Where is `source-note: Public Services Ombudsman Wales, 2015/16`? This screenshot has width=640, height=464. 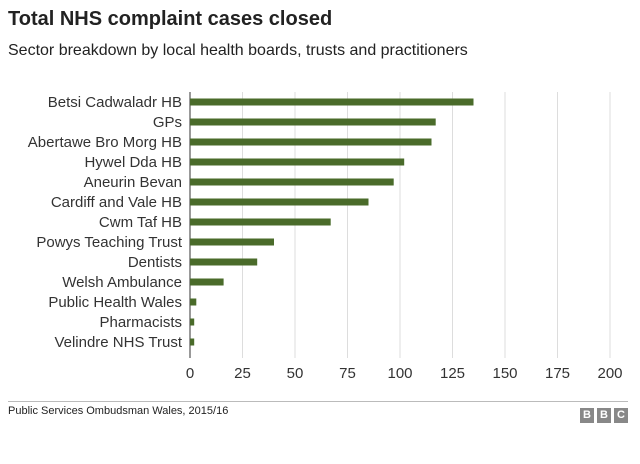 source-note: Public Services Ombudsman Wales, 2015/16 is located at coordinates (118, 411).